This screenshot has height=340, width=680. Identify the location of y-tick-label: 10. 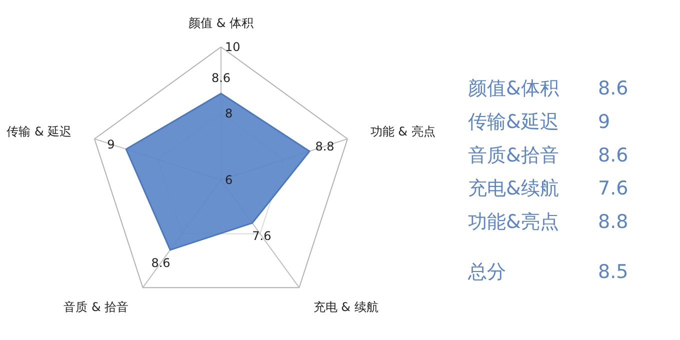
(232, 47).